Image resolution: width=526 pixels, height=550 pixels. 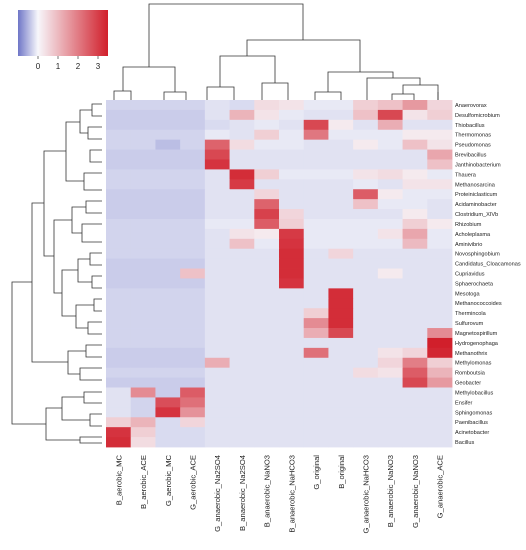 I want to click on row-label: Thiobacillus, so click(x=470, y=126).